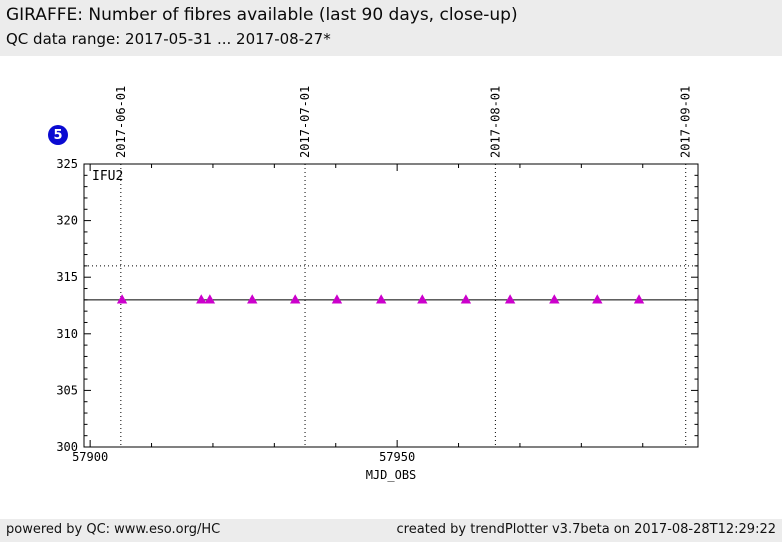  Describe the element at coordinates (397, 457) in the screenshot. I see `x-tick-label: 57950` at that location.